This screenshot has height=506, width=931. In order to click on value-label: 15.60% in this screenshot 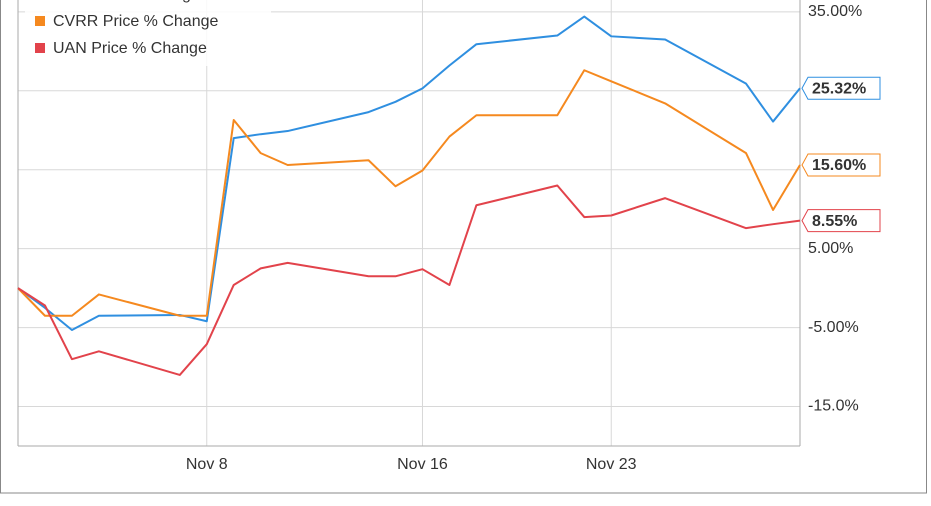, I will do `click(839, 165)`.